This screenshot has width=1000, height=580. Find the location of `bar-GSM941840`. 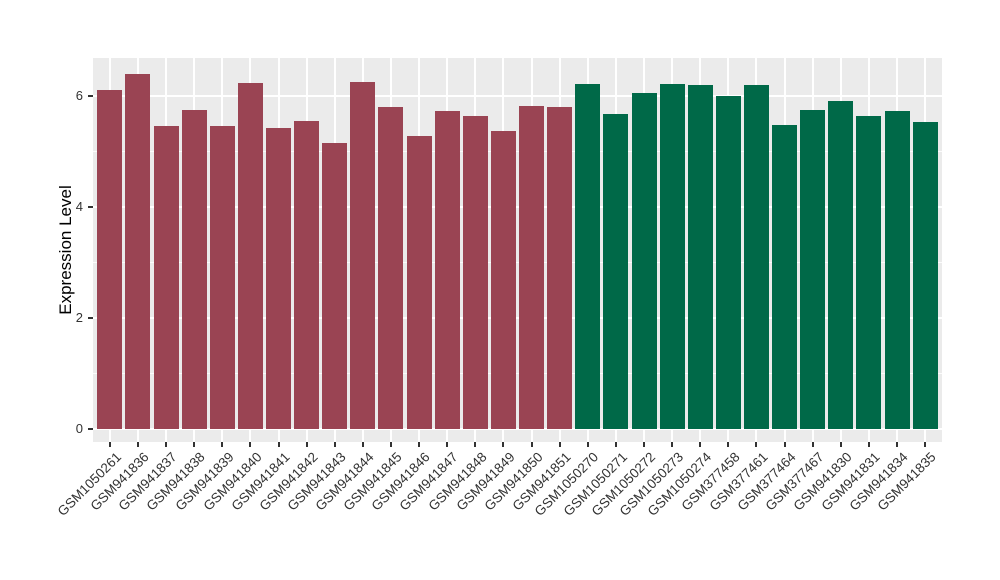

bar-GSM941840 is located at coordinates (250, 255).